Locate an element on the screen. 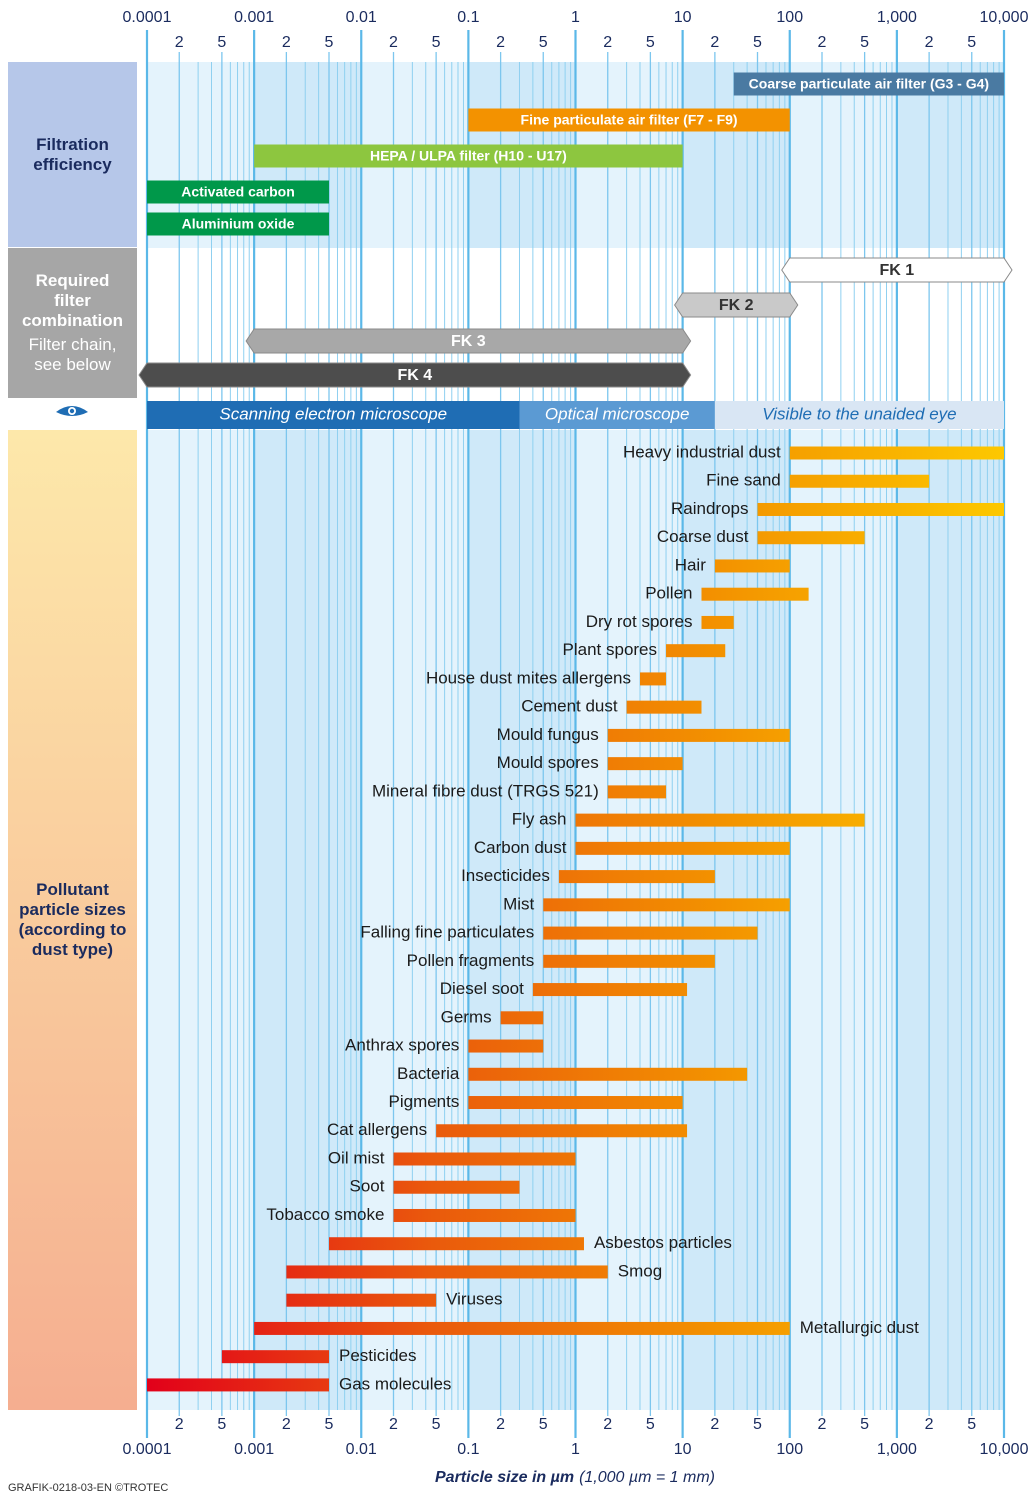  filter-chain-label: FK 2 is located at coordinates (736, 305).